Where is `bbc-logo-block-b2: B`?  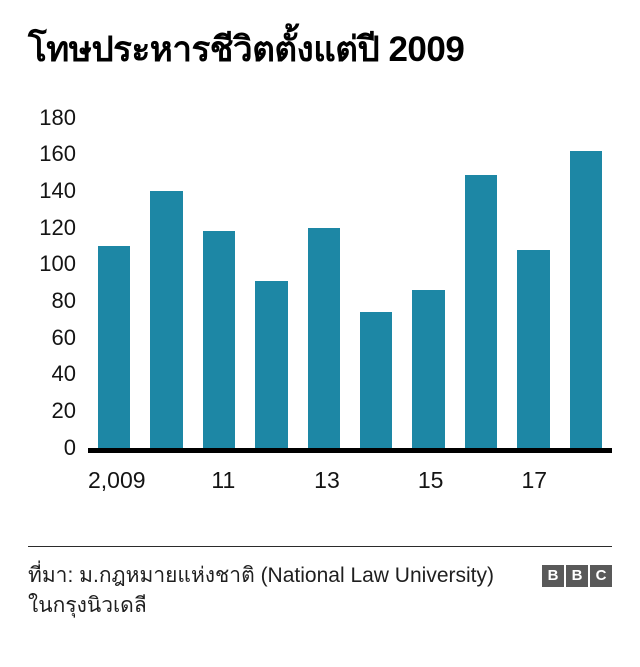 bbc-logo-block-b2: B is located at coordinates (577, 575).